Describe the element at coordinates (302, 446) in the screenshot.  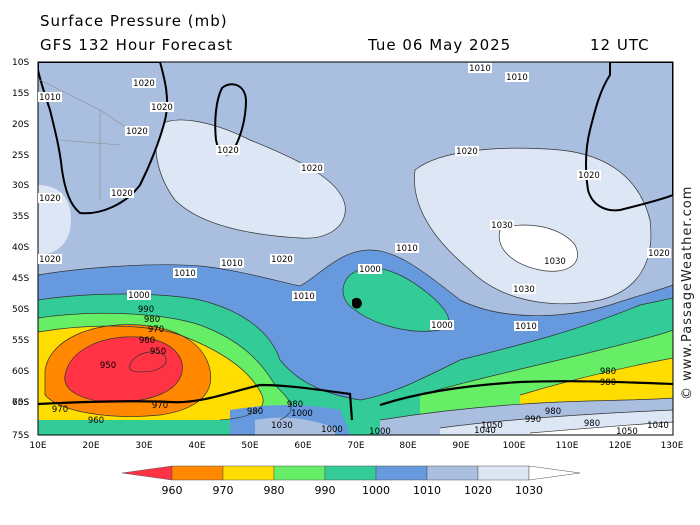
I see `lon-label: 60E` at that location.